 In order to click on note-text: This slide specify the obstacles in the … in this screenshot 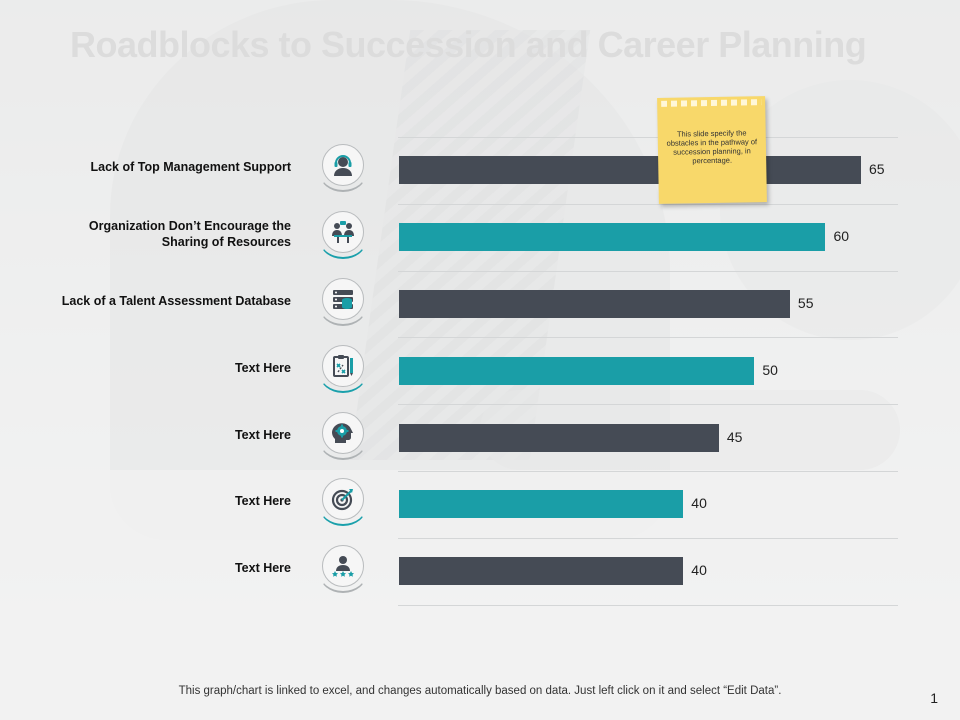, I will do `click(712, 147)`.